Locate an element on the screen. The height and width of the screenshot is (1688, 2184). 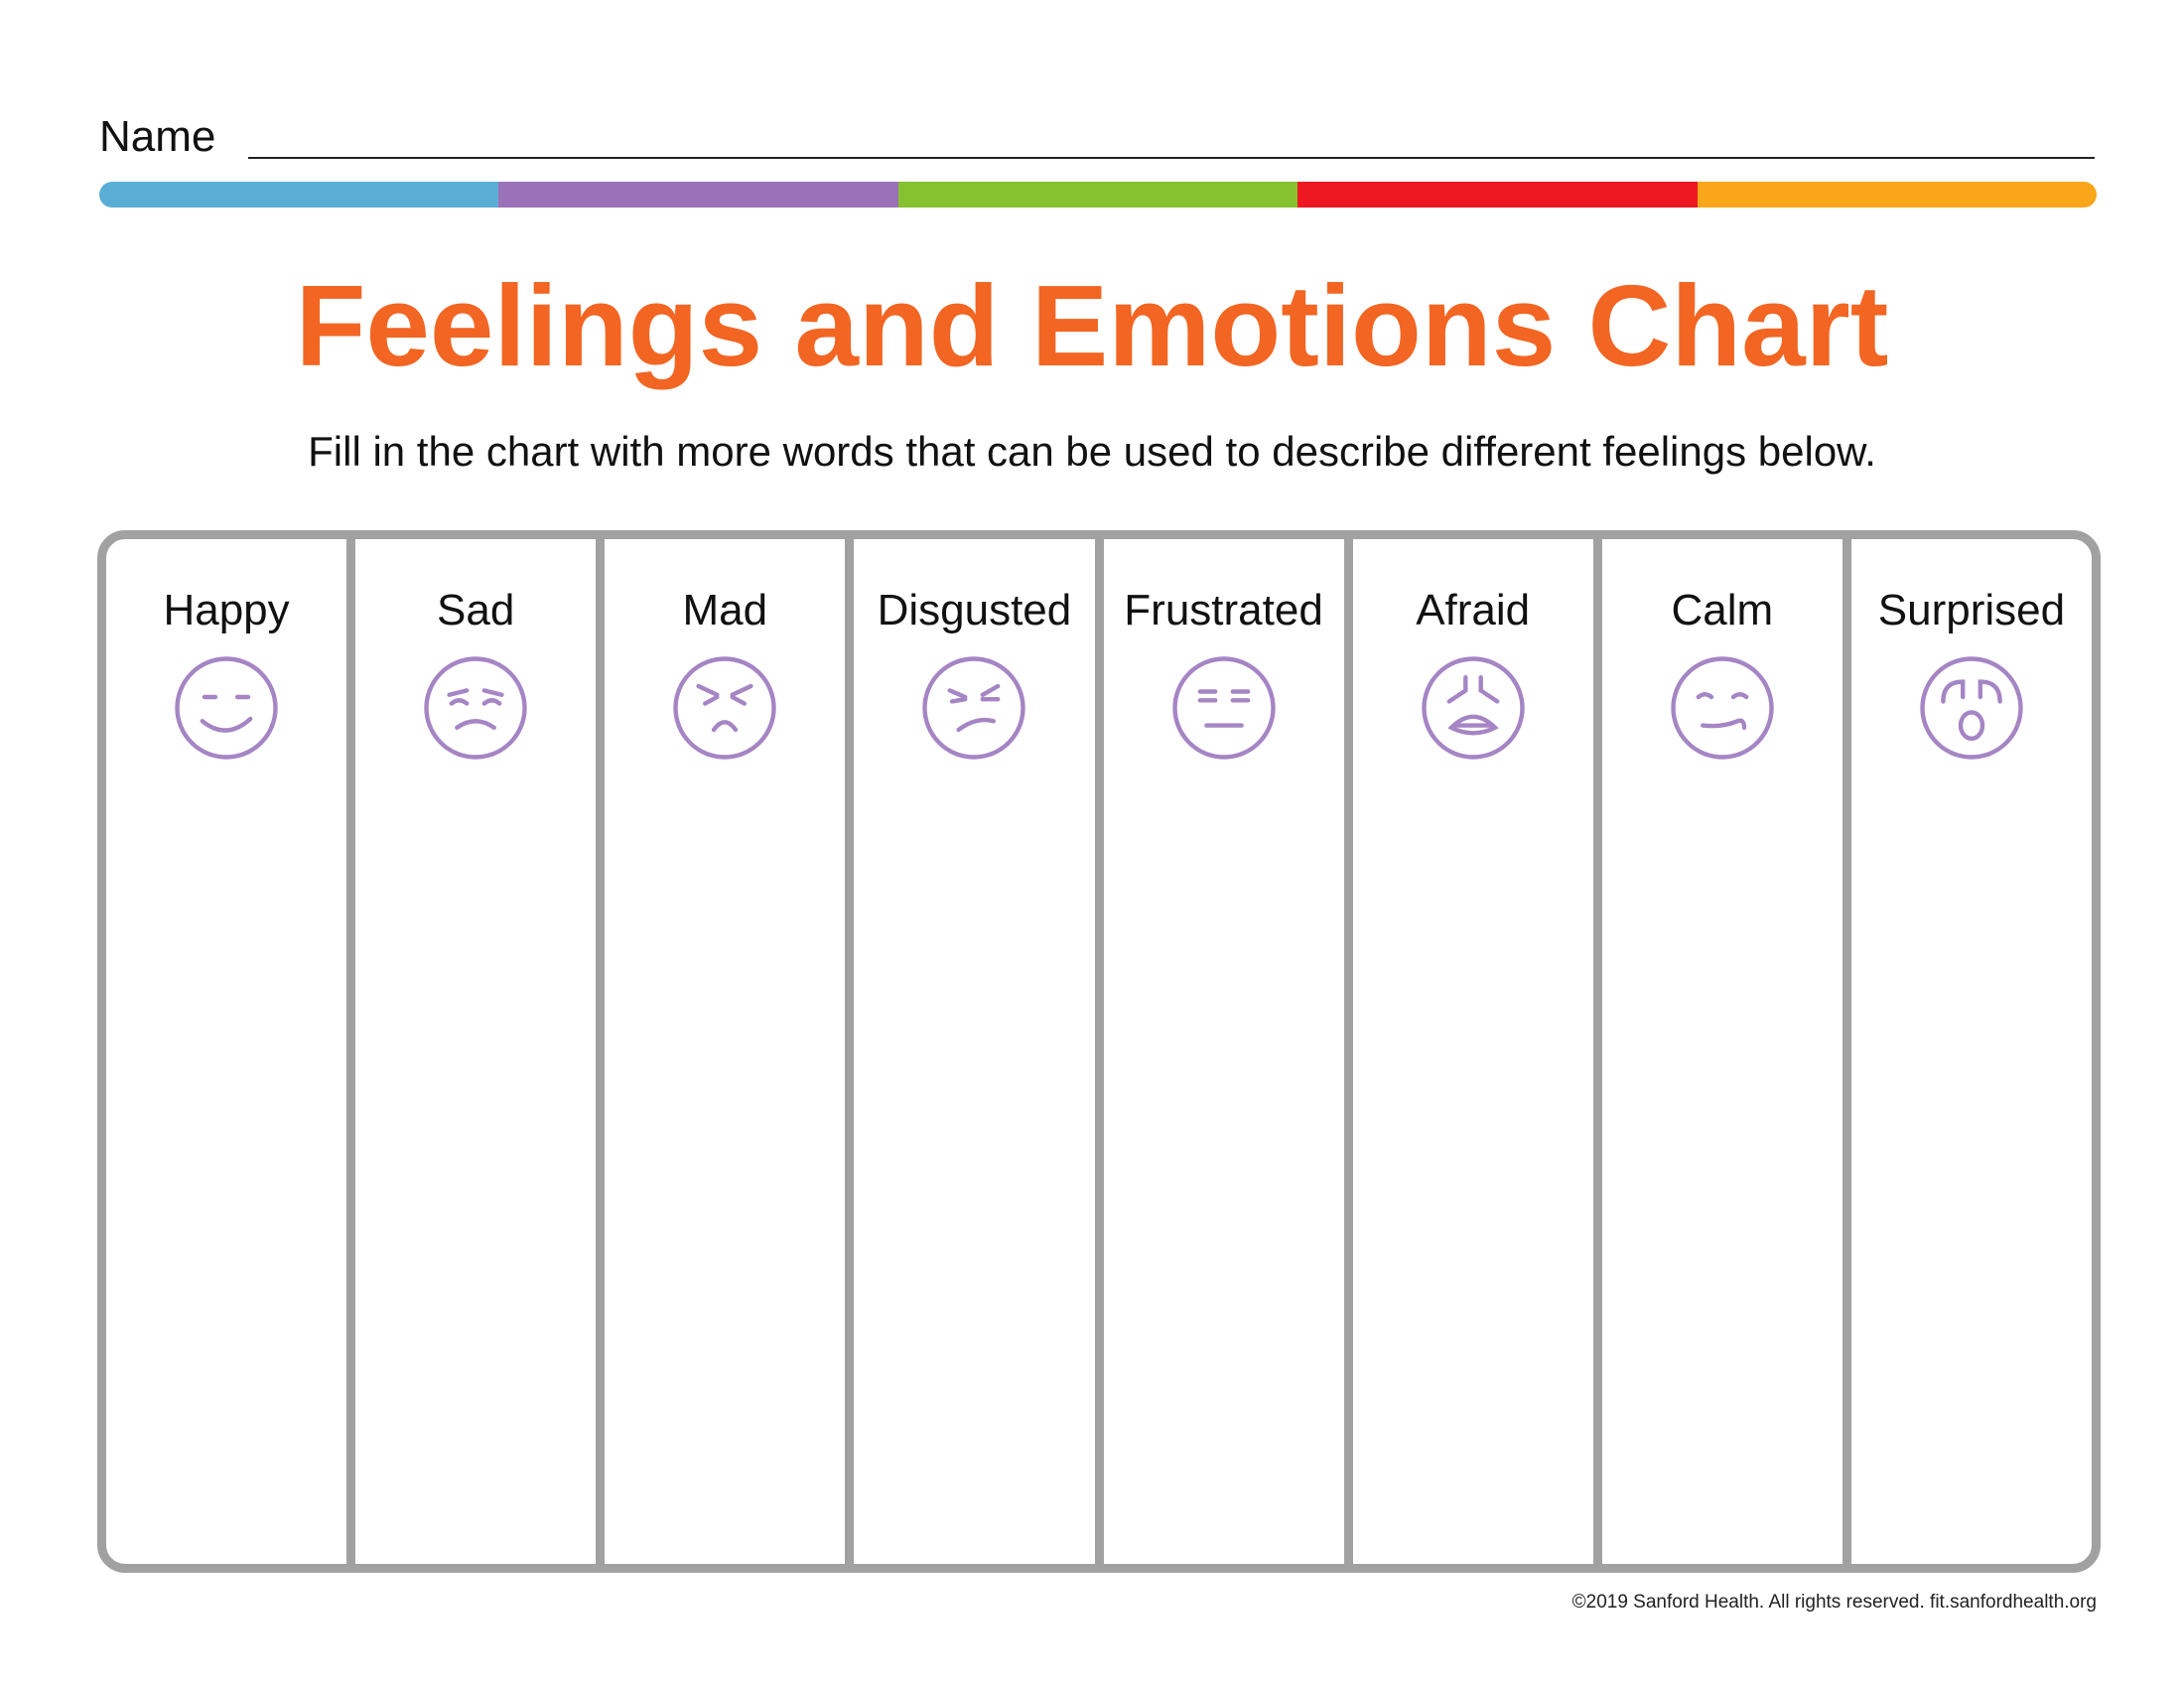
color-bar-segment-purple is located at coordinates (698, 195).